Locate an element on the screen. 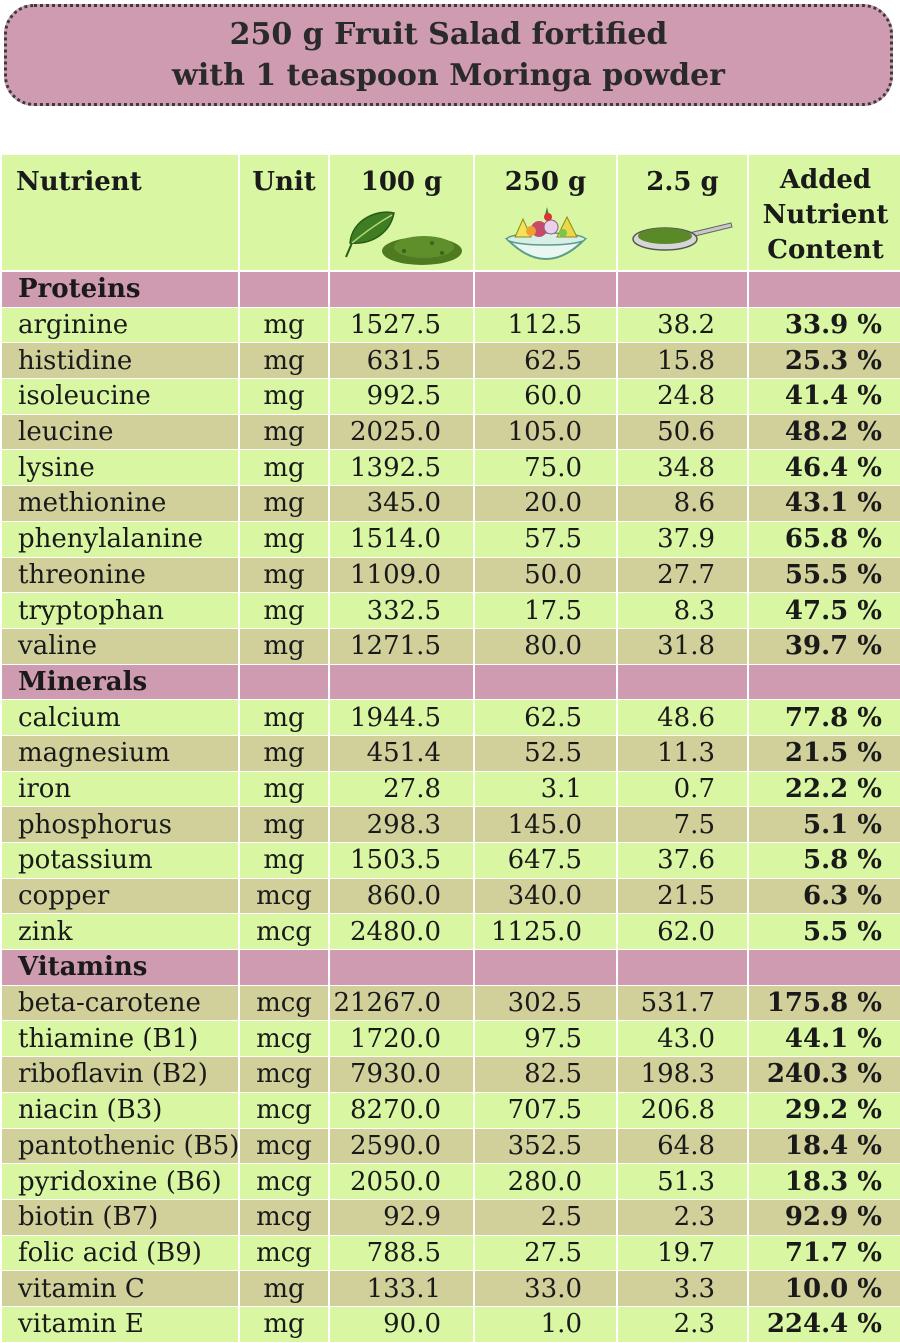  table-row: iron mg 27.8 3.1 0.7 22.2 % is located at coordinates (451, 789).